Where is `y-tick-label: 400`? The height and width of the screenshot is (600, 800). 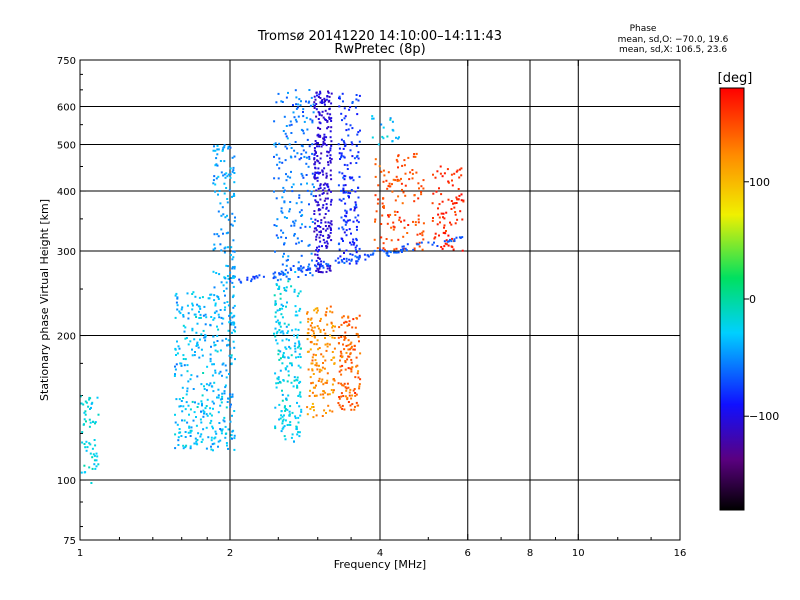
y-tick-label: 400 is located at coordinates (66, 192).